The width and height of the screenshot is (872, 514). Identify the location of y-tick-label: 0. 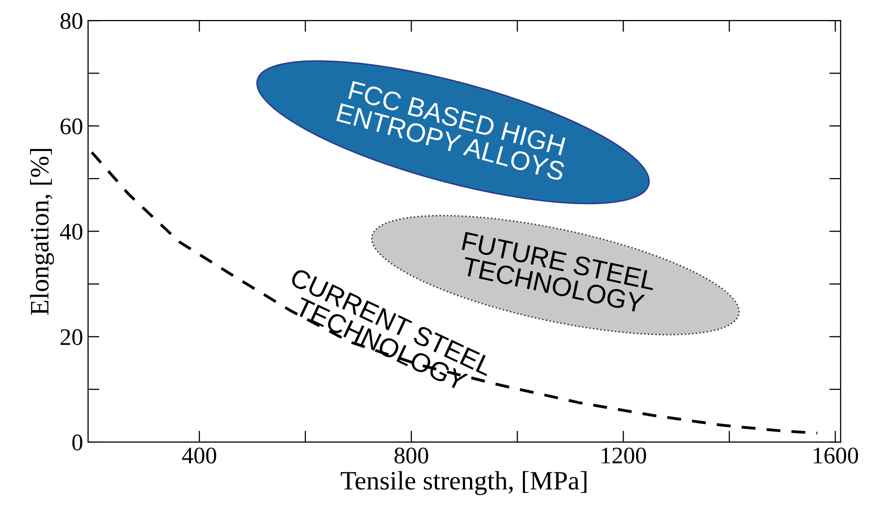
(77, 442).